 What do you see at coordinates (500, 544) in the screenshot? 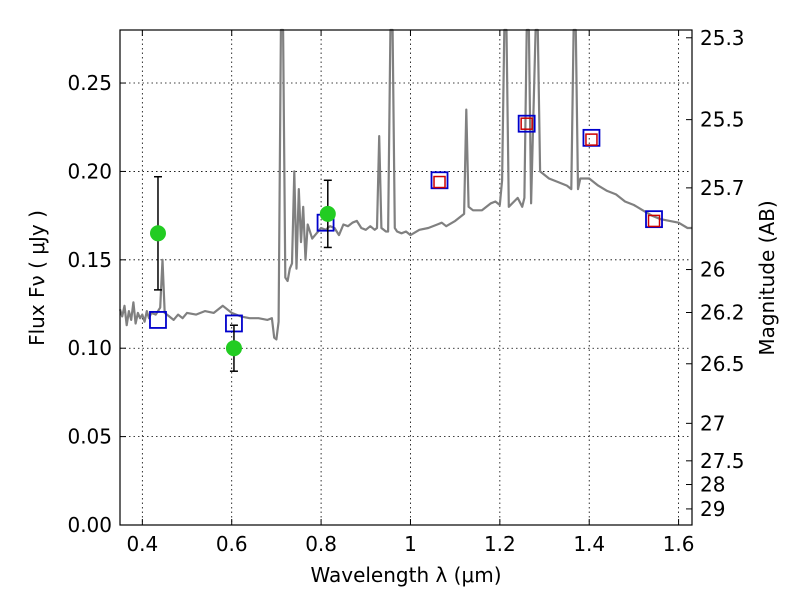
I see `x-tick-label: 1.2` at bounding box center [500, 544].